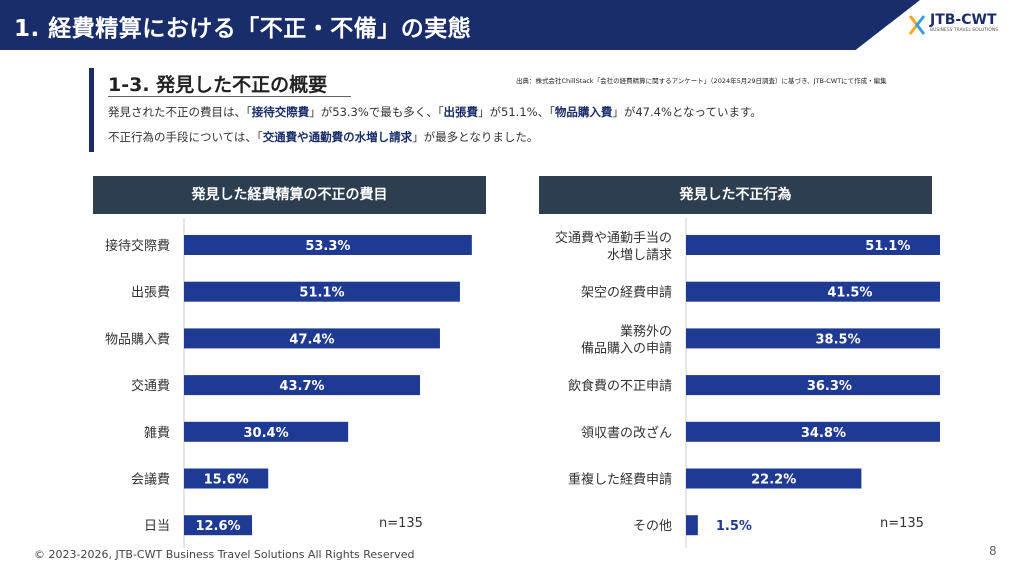 The height and width of the screenshot is (576, 1024). I want to click on left-chart-title: 発見した経費精算の不正の費目, so click(289, 195).